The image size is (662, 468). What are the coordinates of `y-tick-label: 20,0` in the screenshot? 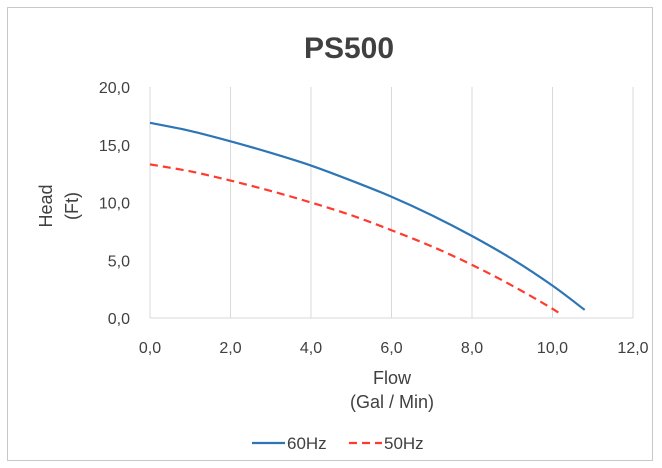 It's located at (114, 88).